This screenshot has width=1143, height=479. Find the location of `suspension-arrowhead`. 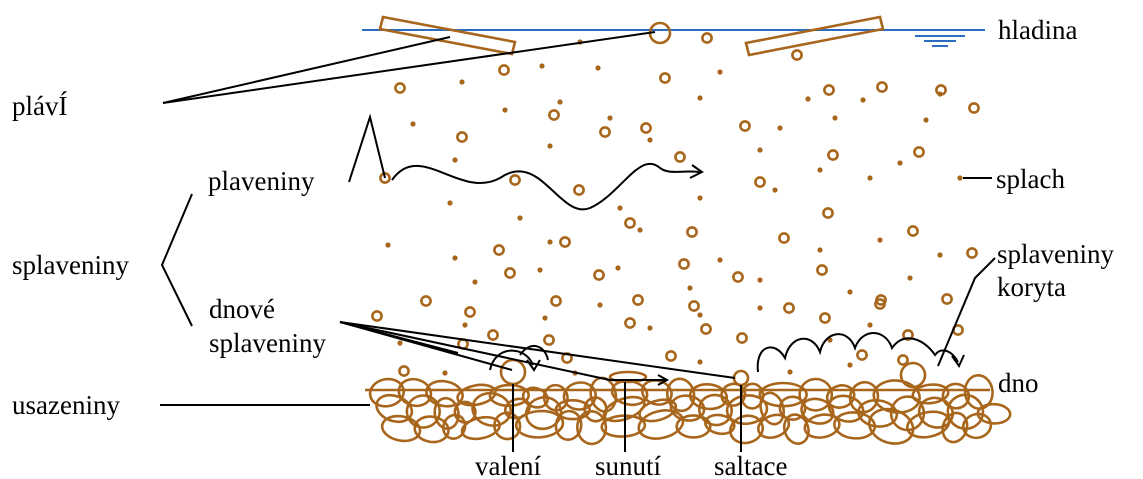

suspension-arrowhead is located at coordinates (696, 171).